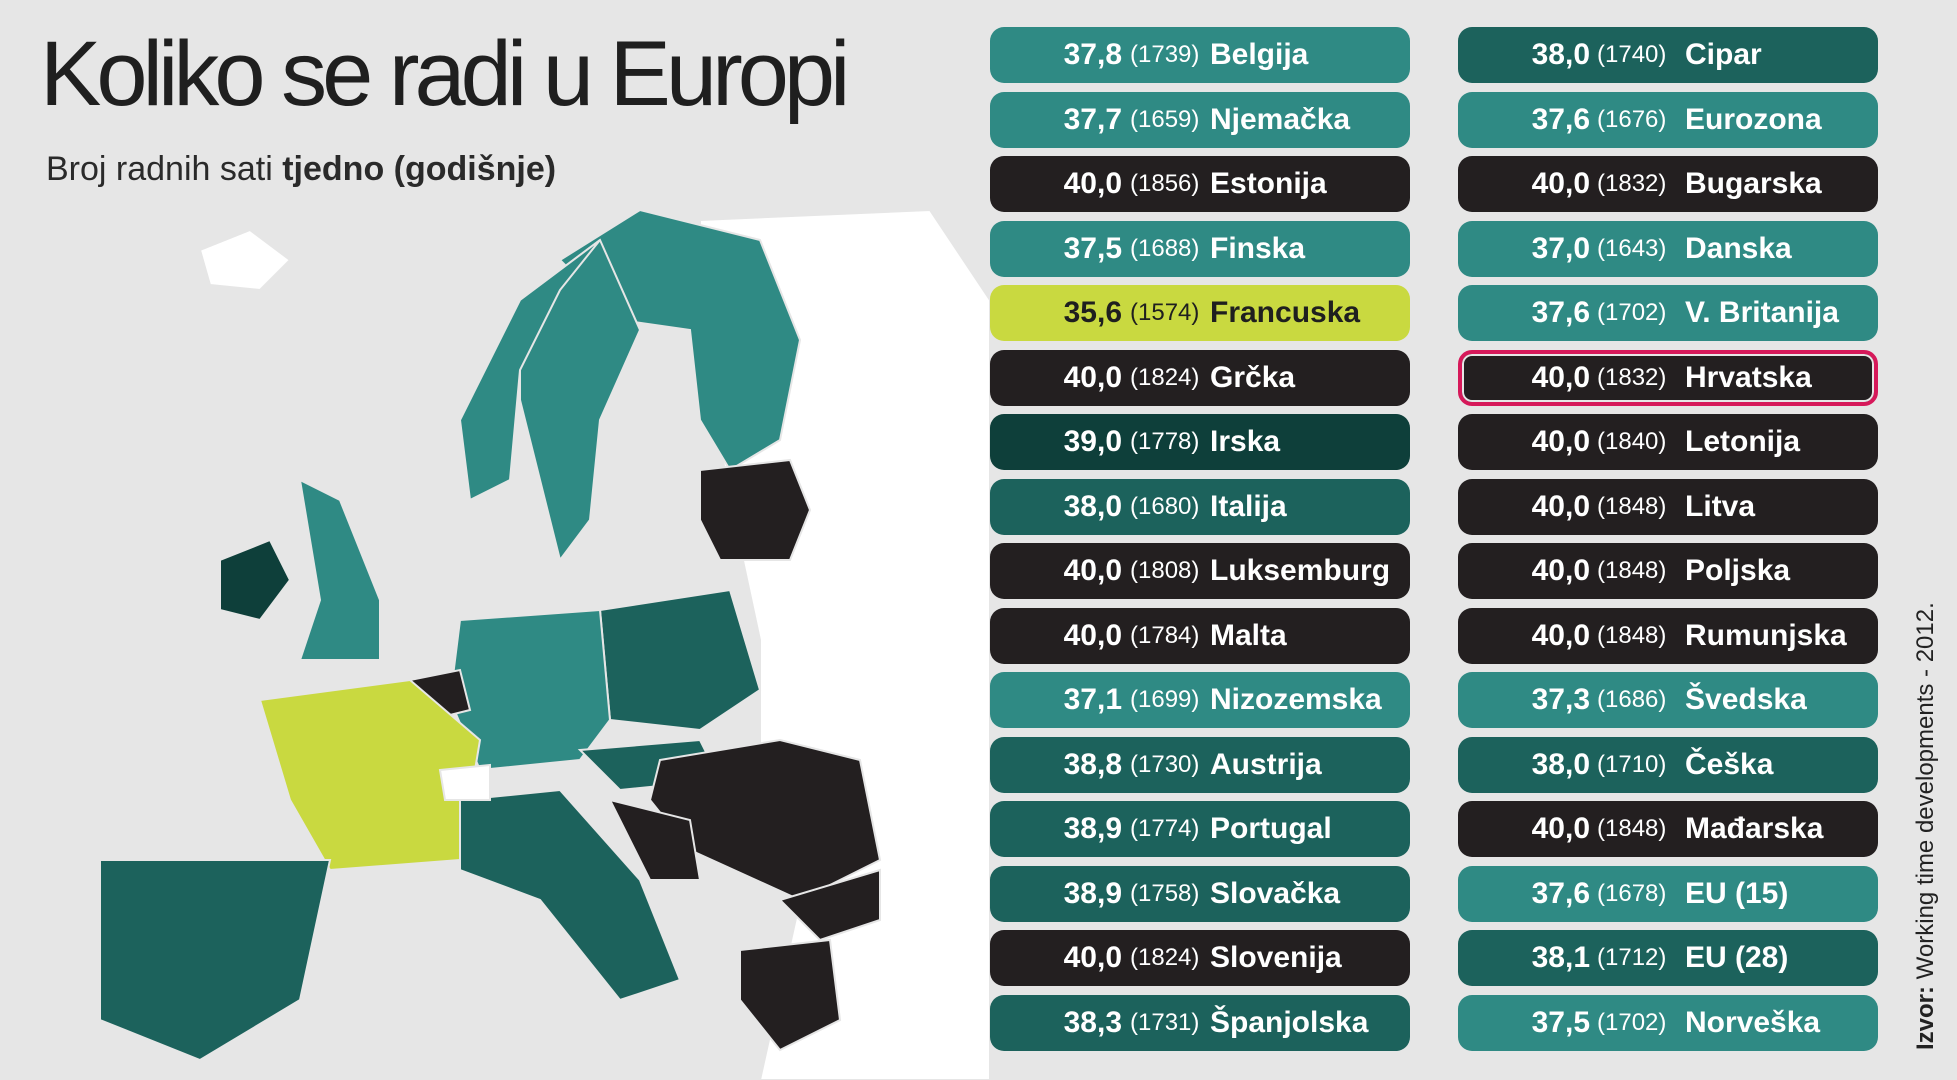 This screenshot has height=1080, width=1957. I want to click on subtitle-bold: tjedno (godišnje), so click(419, 169).